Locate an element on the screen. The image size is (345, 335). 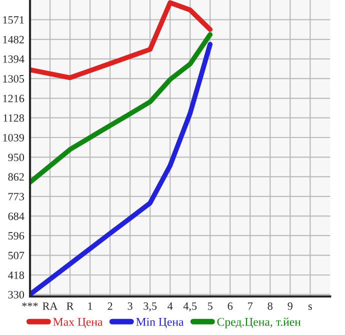
y-tick-label: 1128 is located at coordinates (14, 118).